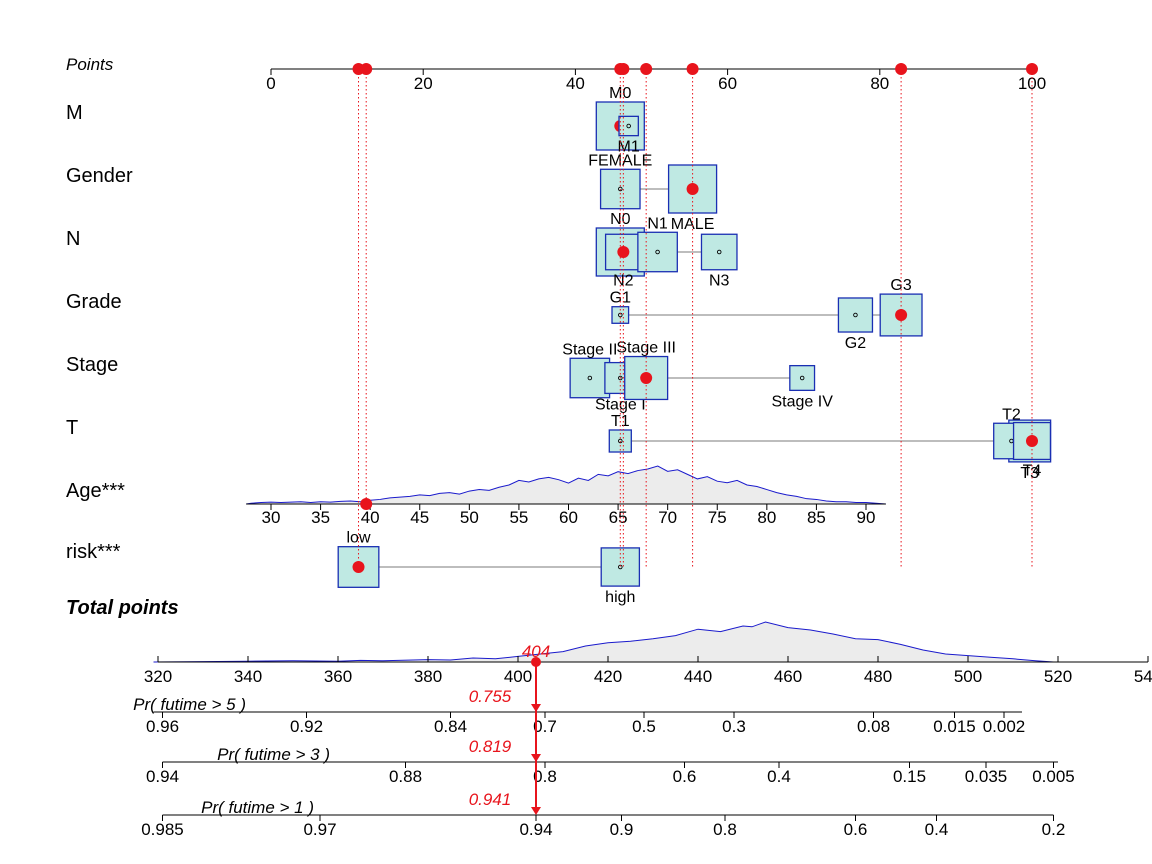 The image size is (1152, 864). I want to click on prob-tick-label: 0.035, so click(986, 776).